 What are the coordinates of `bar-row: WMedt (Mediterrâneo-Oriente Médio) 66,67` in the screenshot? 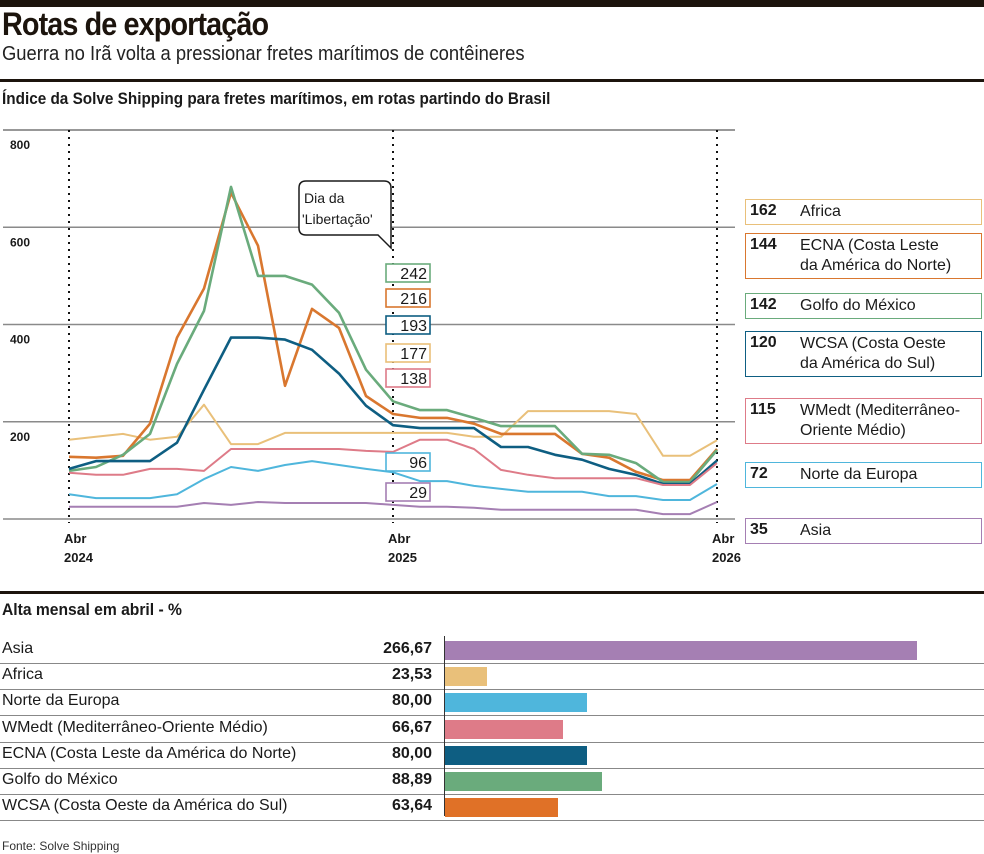 It's located at (492, 729).